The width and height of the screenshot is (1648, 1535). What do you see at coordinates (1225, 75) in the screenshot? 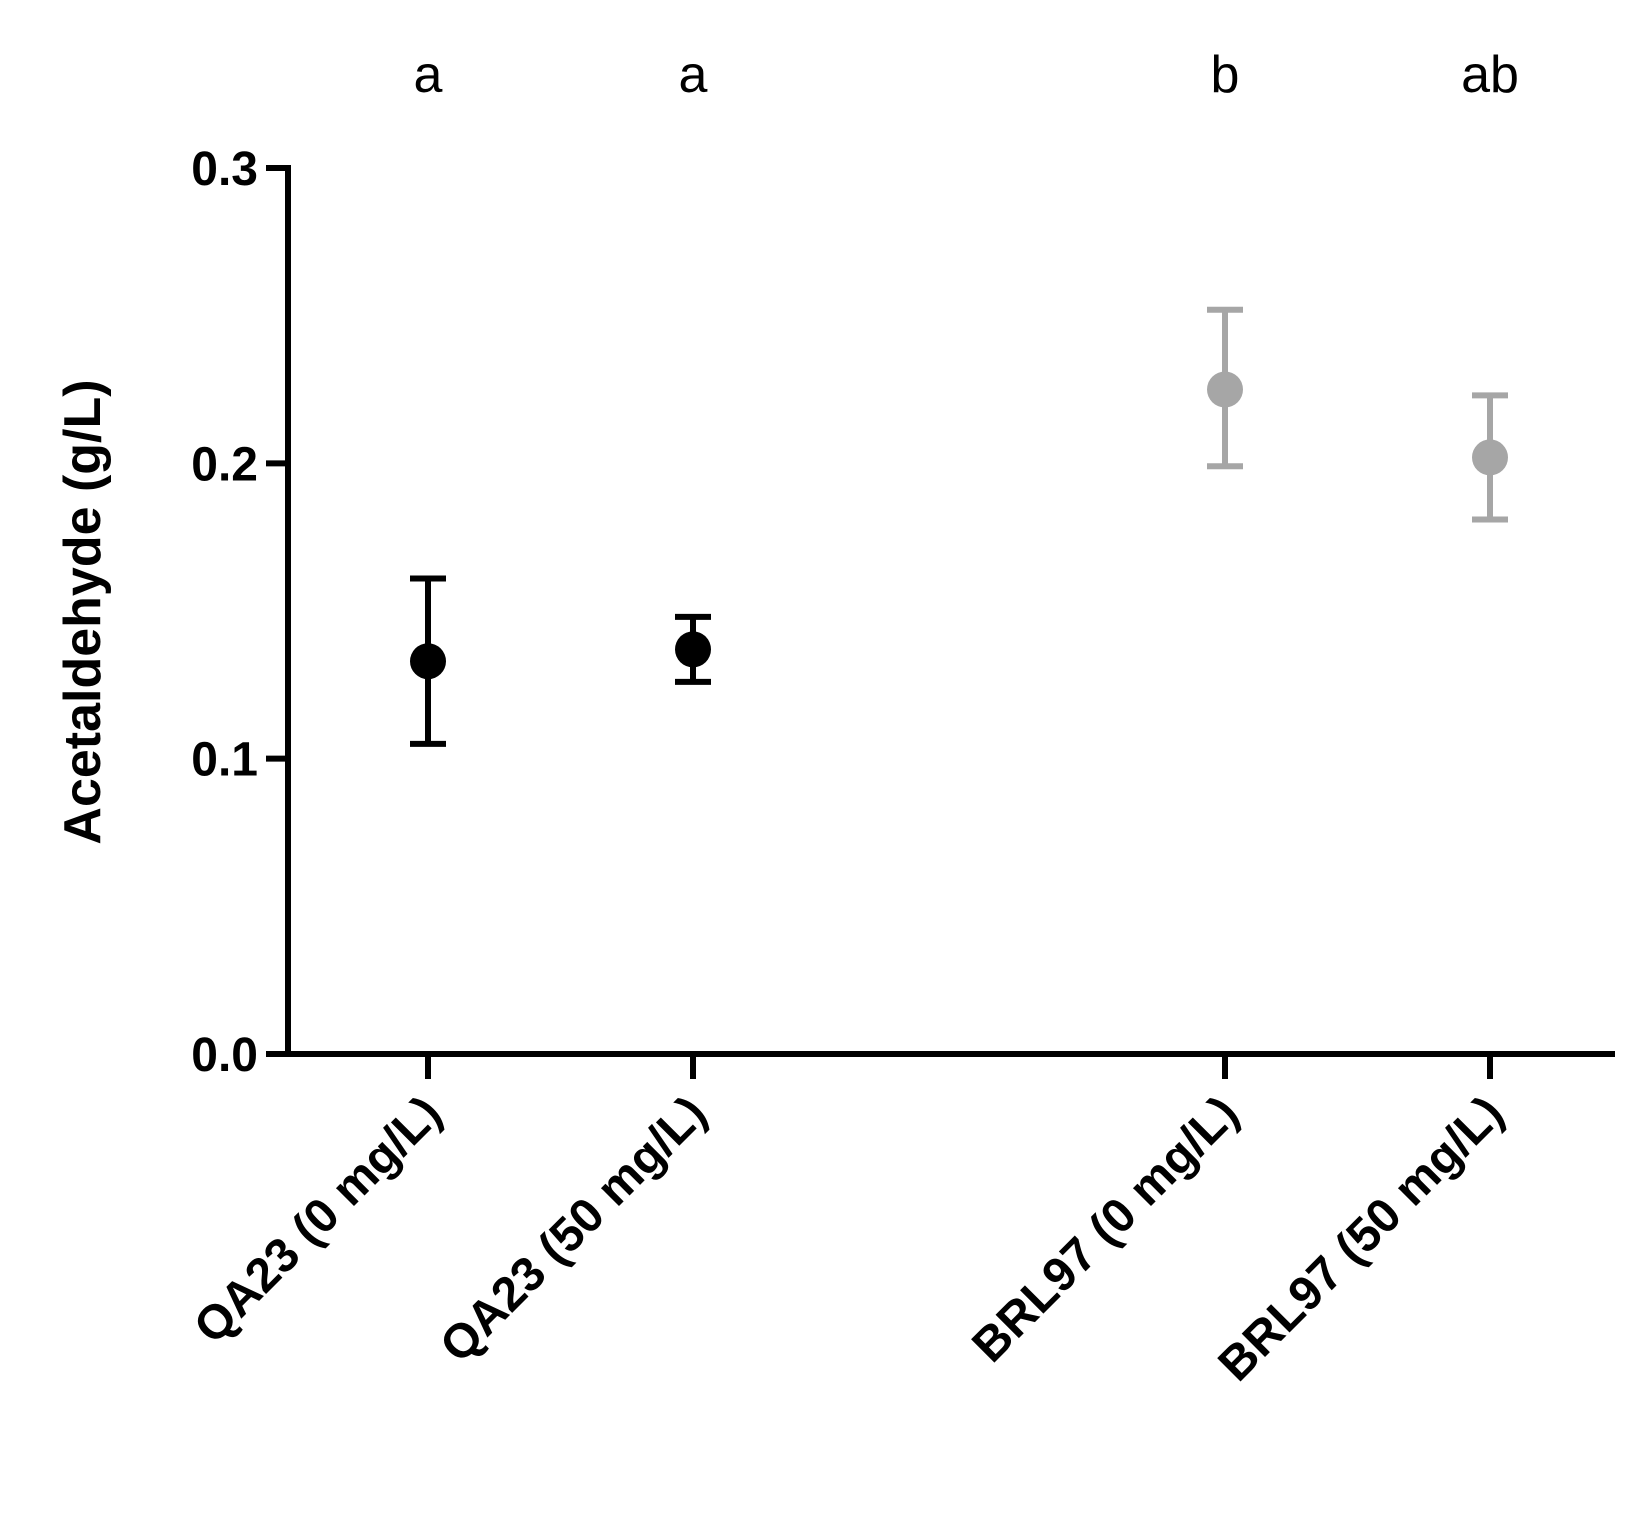
I see `significance-letter: b` at bounding box center [1225, 75].